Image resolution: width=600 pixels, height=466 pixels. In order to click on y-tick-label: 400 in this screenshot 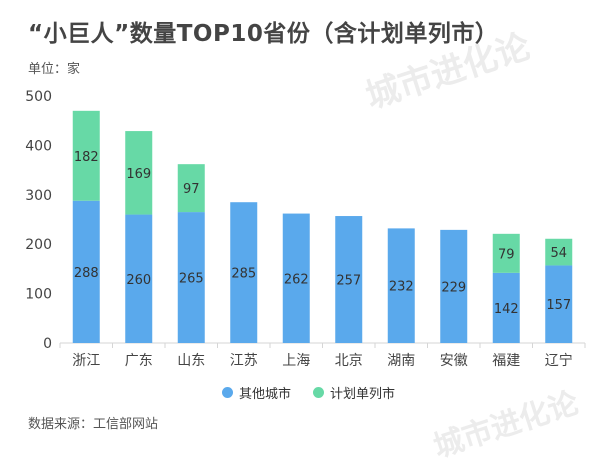, I will do `click(38, 146)`.